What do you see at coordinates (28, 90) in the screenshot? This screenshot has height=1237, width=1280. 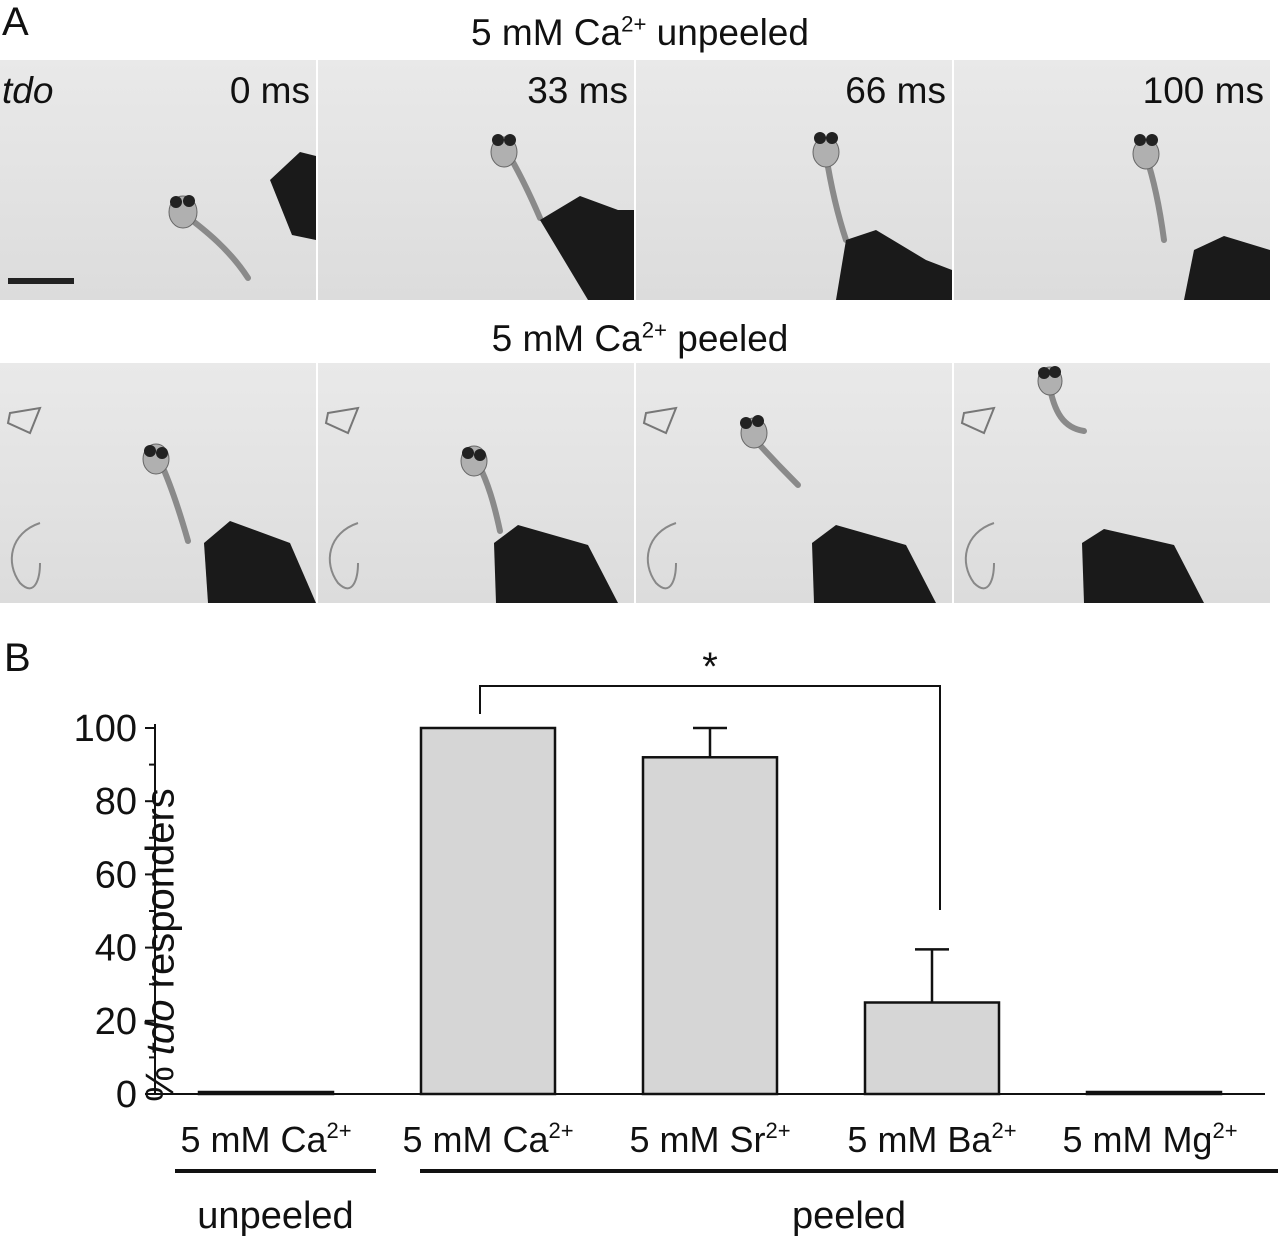 I see `strain-label: tdo` at bounding box center [28, 90].